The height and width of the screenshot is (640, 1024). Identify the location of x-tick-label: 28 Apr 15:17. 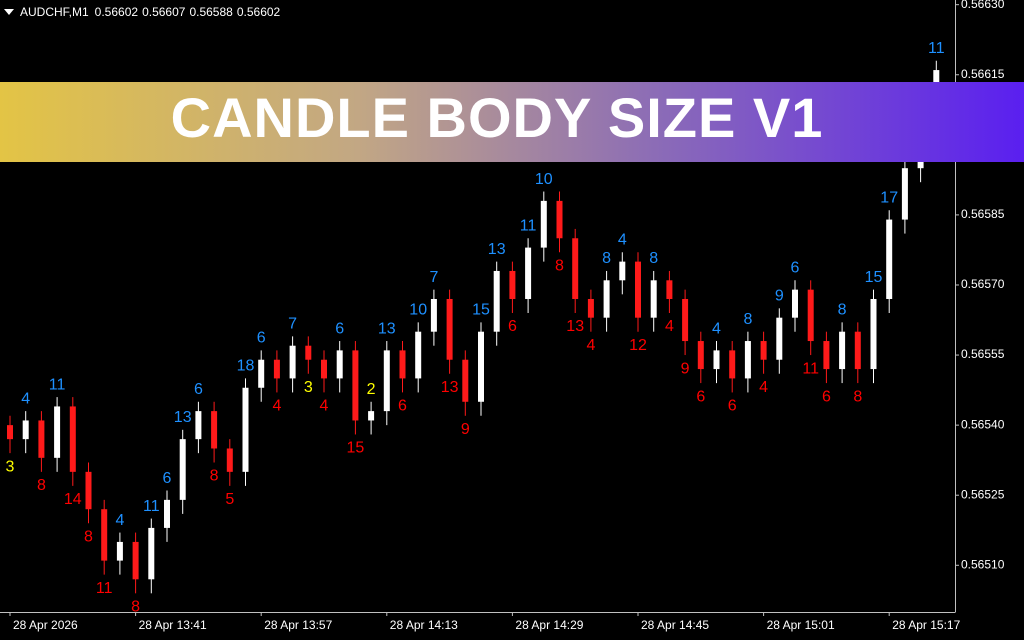
(926, 625).